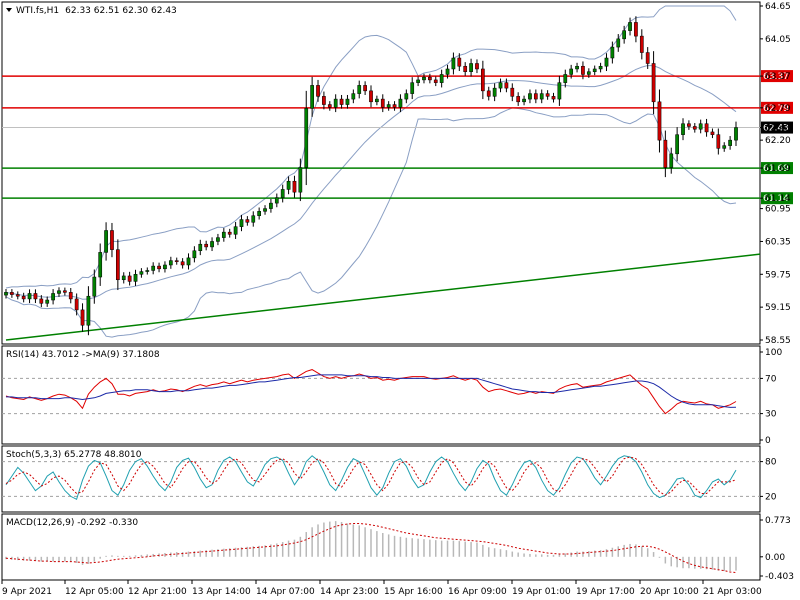 This screenshot has width=800, height=600. I want to click on axis-tick-label: 30, so click(771, 415).